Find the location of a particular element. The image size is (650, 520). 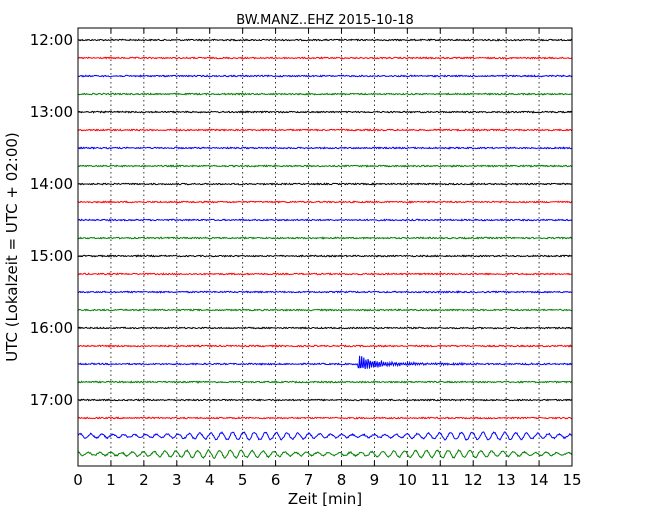

y-tick-label: 16:00 is located at coordinates (51, 328).